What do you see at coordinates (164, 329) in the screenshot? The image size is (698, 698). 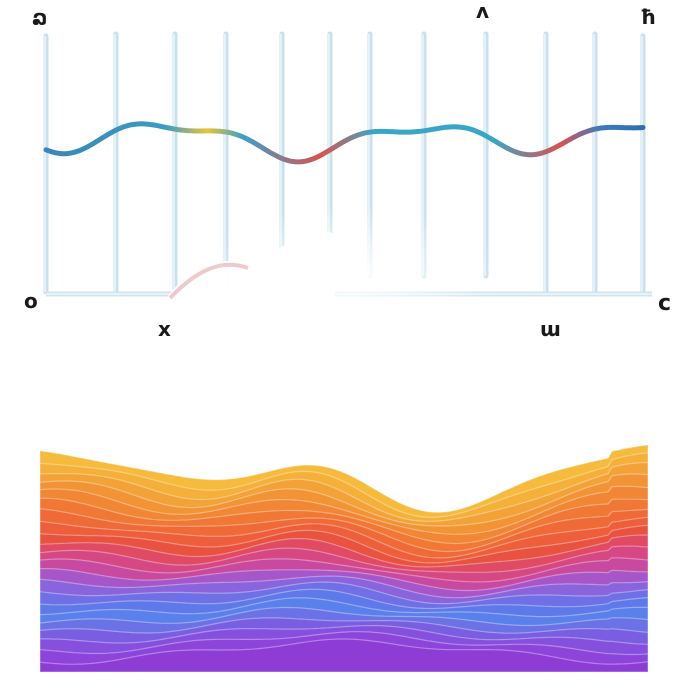 I see `glyph-below-left: x` at bounding box center [164, 329].